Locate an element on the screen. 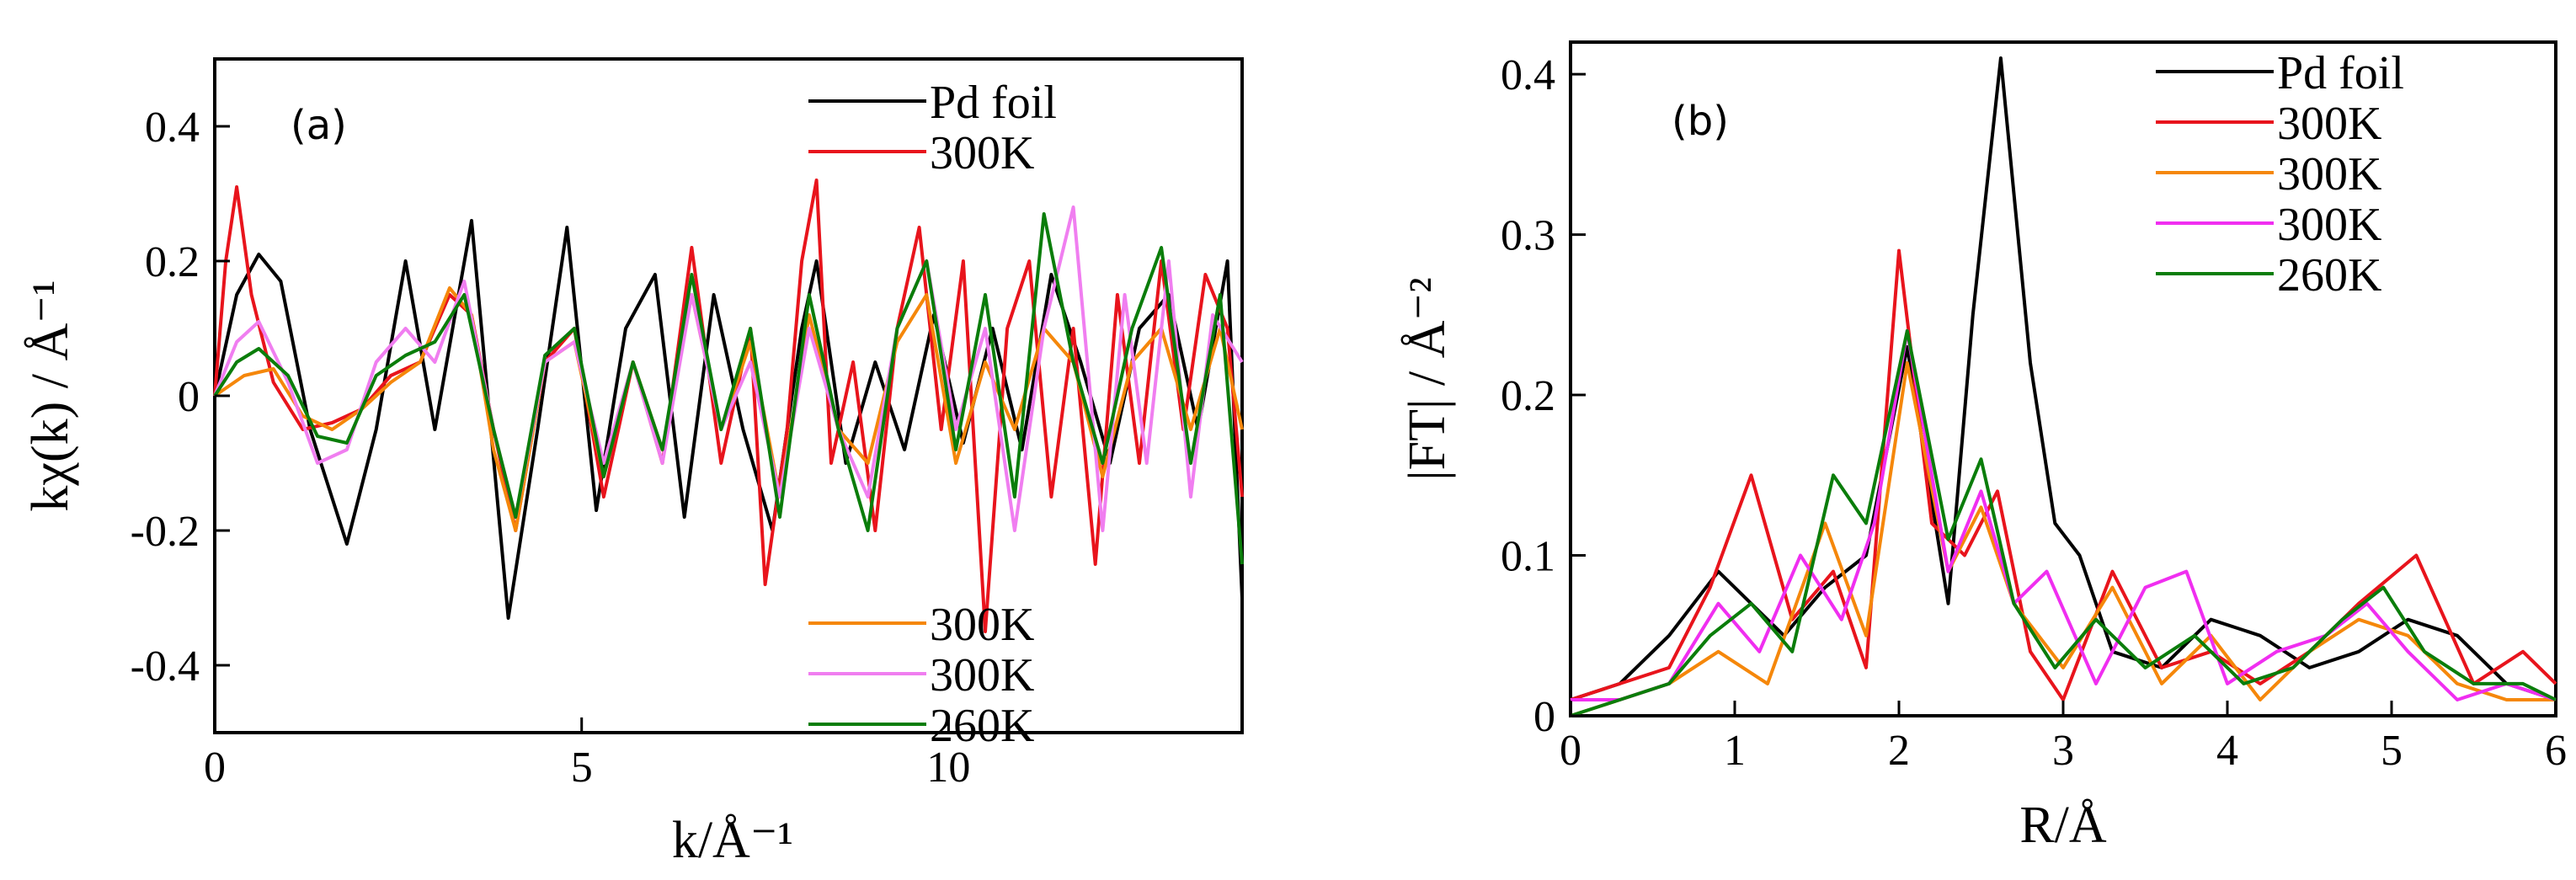 The width and height of the screenshot is (2576, 880). panel-a-xlabel: k/Å⁻¹ is located at coordinates (732, 840).